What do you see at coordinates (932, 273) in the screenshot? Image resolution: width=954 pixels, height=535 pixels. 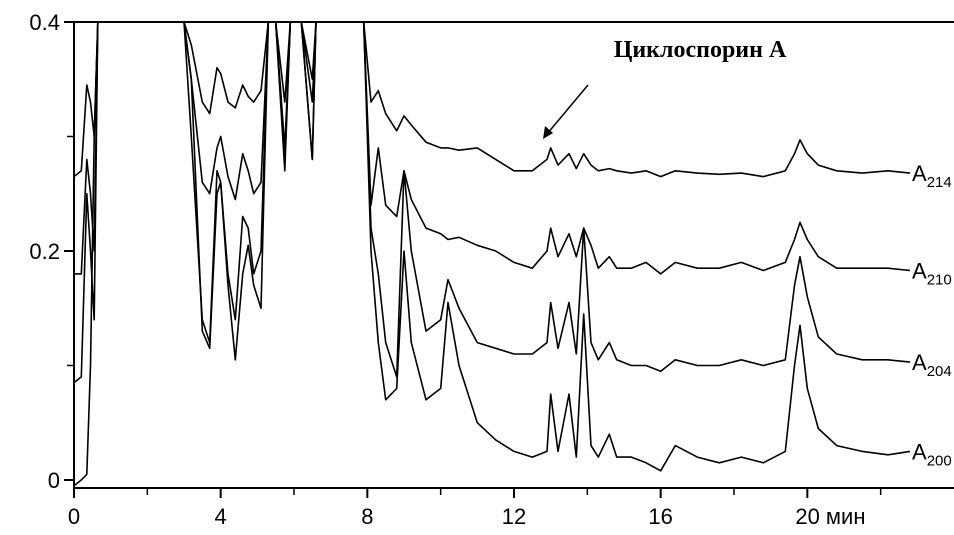 I see `series-label: A210` at bounding box center [932, 273].